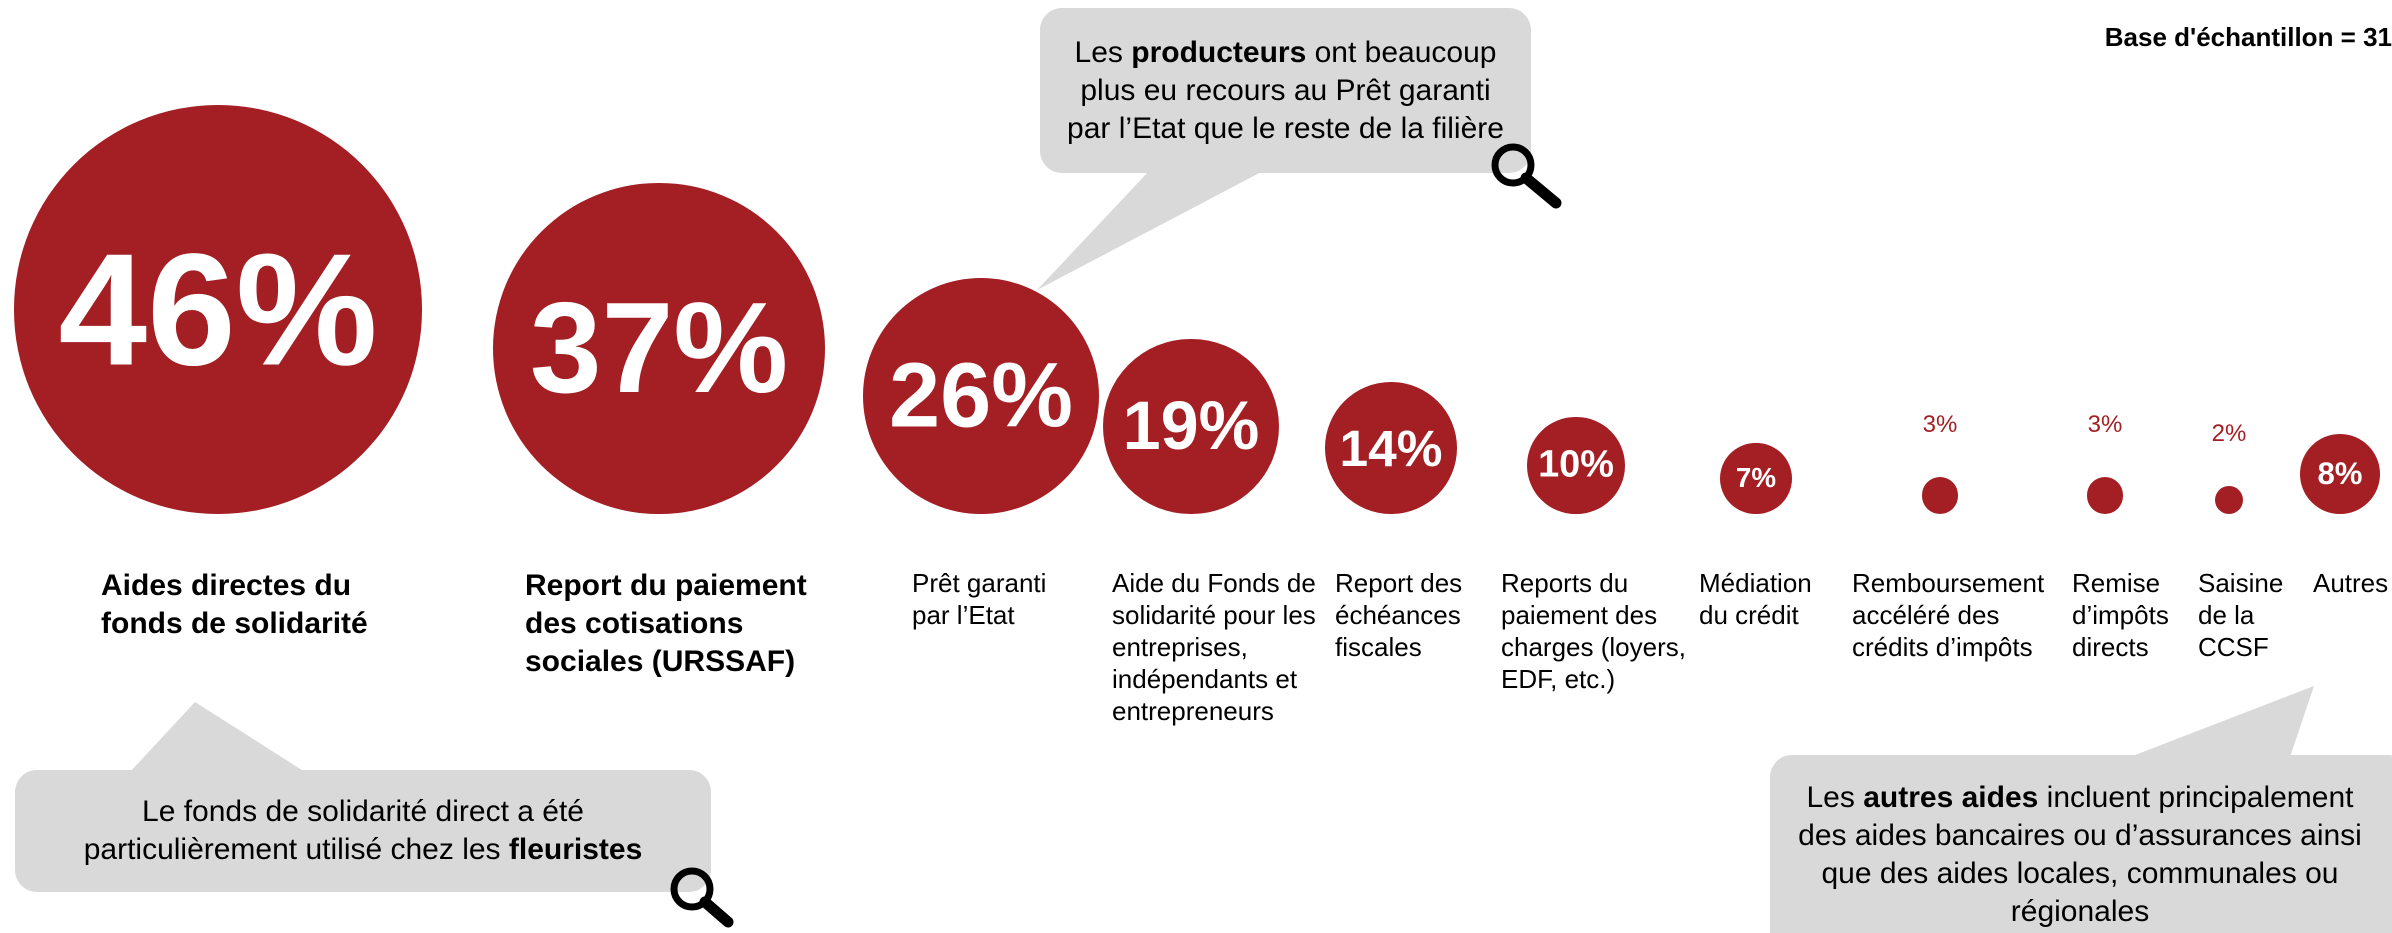 The image size is (2392, 933). I want to click on callout-text-part: fleuristes, so click(575, 849).